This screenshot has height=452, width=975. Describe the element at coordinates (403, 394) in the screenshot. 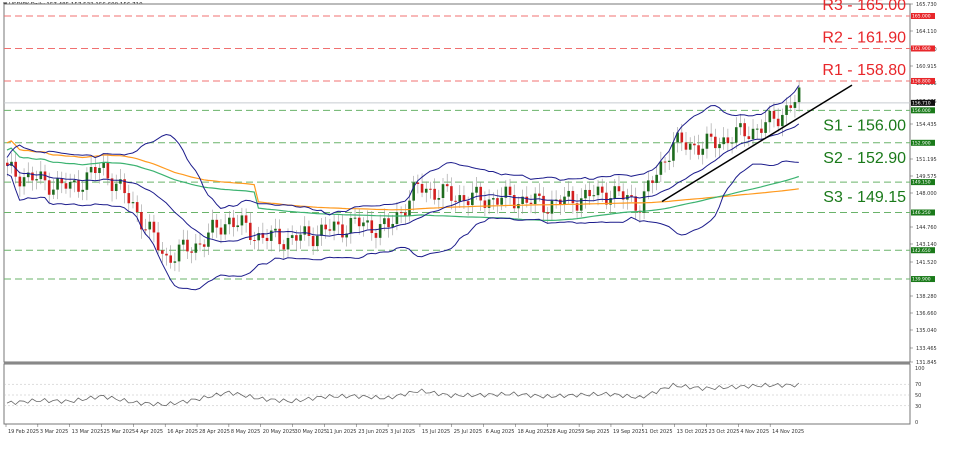

I see `rsi-line` at that location.